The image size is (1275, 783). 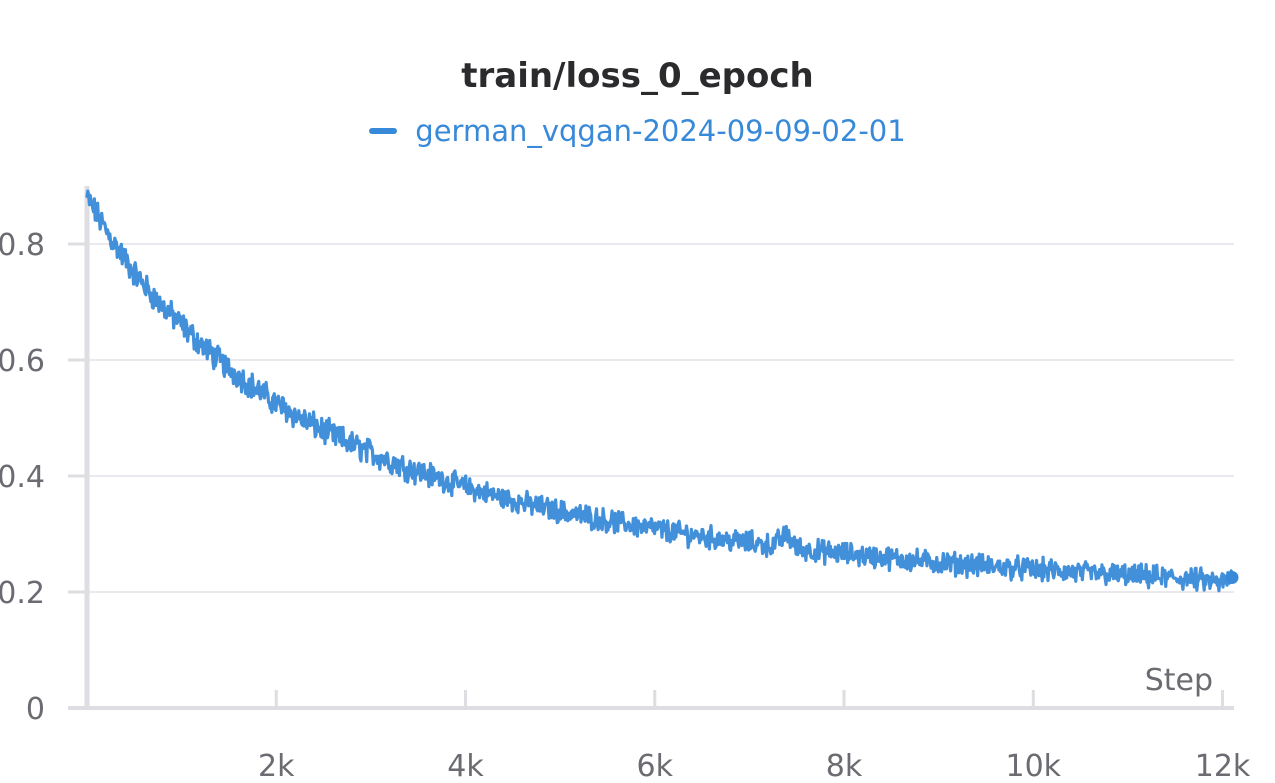 I want to click on x-tick-label: 6k, so click(x=655, y=766).